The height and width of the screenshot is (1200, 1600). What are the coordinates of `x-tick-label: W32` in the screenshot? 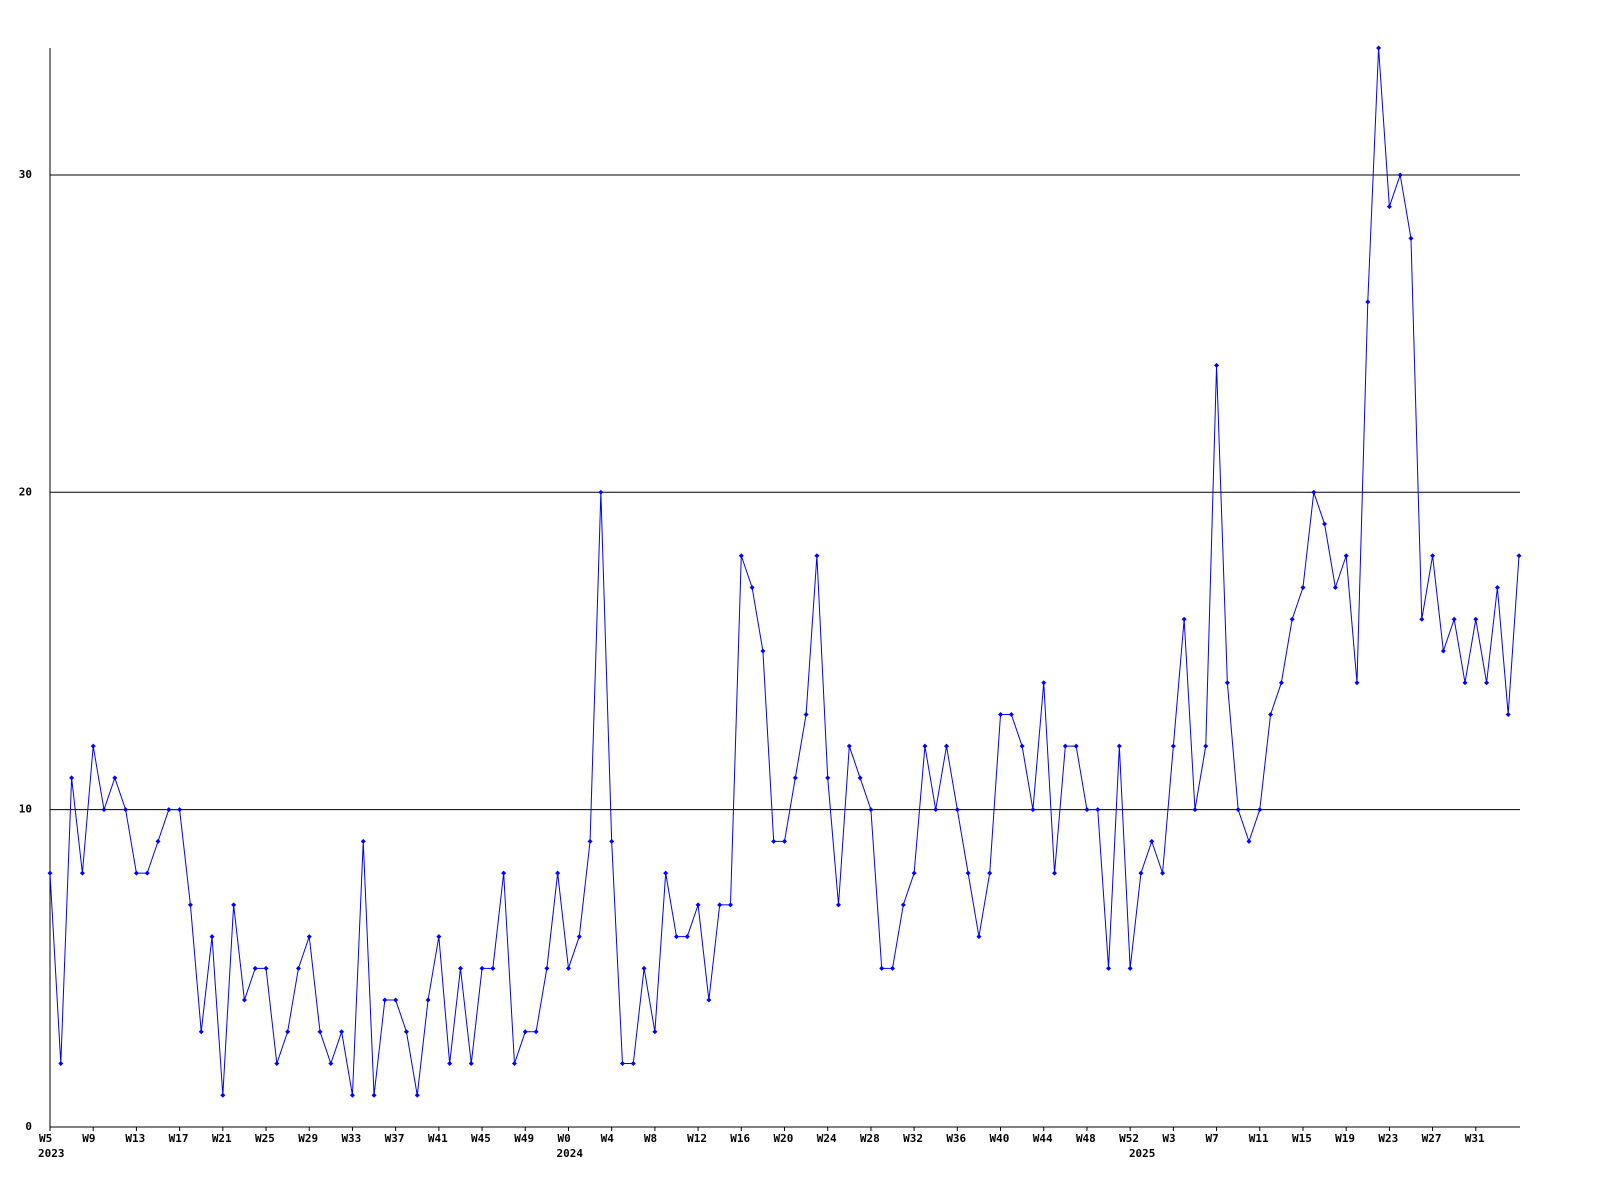 It's located at (913, 1138).